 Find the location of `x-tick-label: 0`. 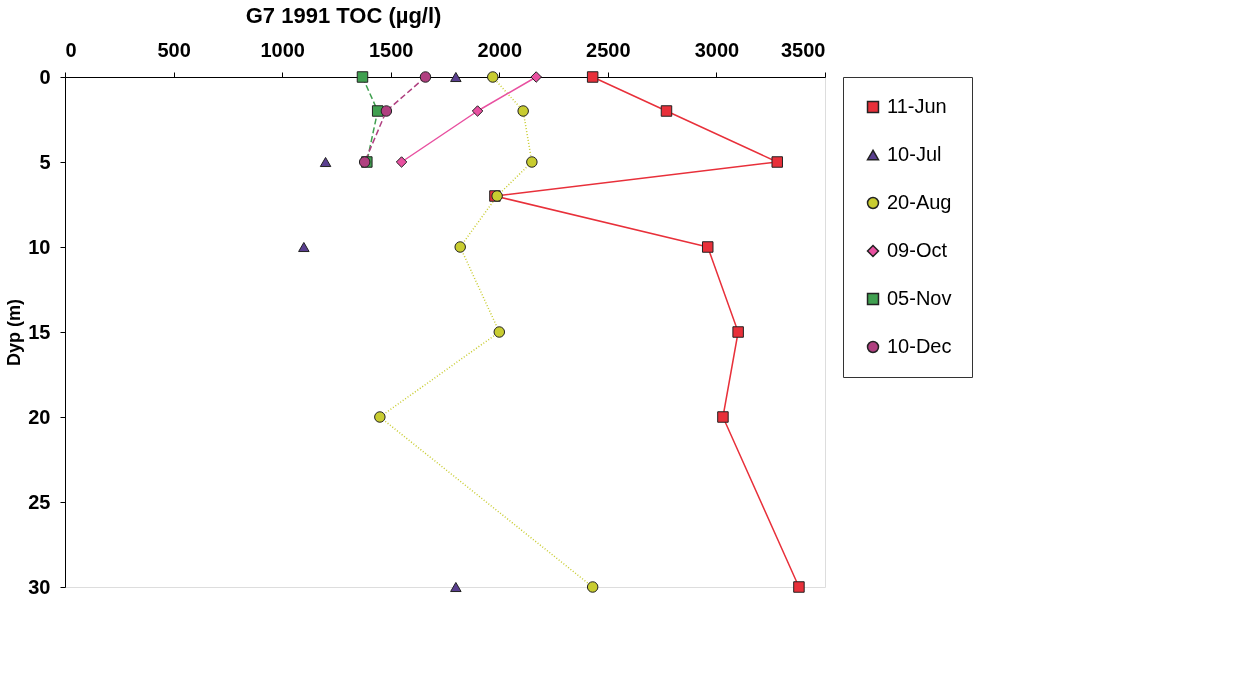

x-tick-label: 0 is located at coordinates (71, 49).